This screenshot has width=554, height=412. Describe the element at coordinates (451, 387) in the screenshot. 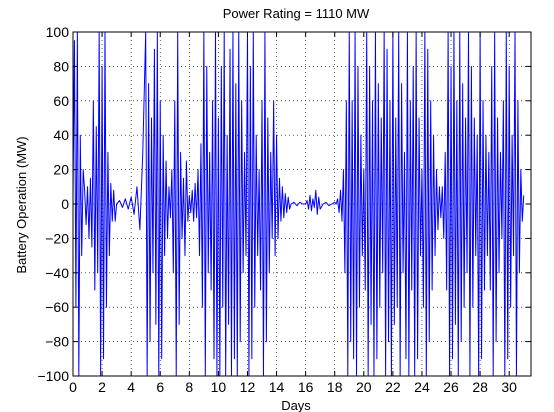

I see `x-tick-label: 26` at that location.